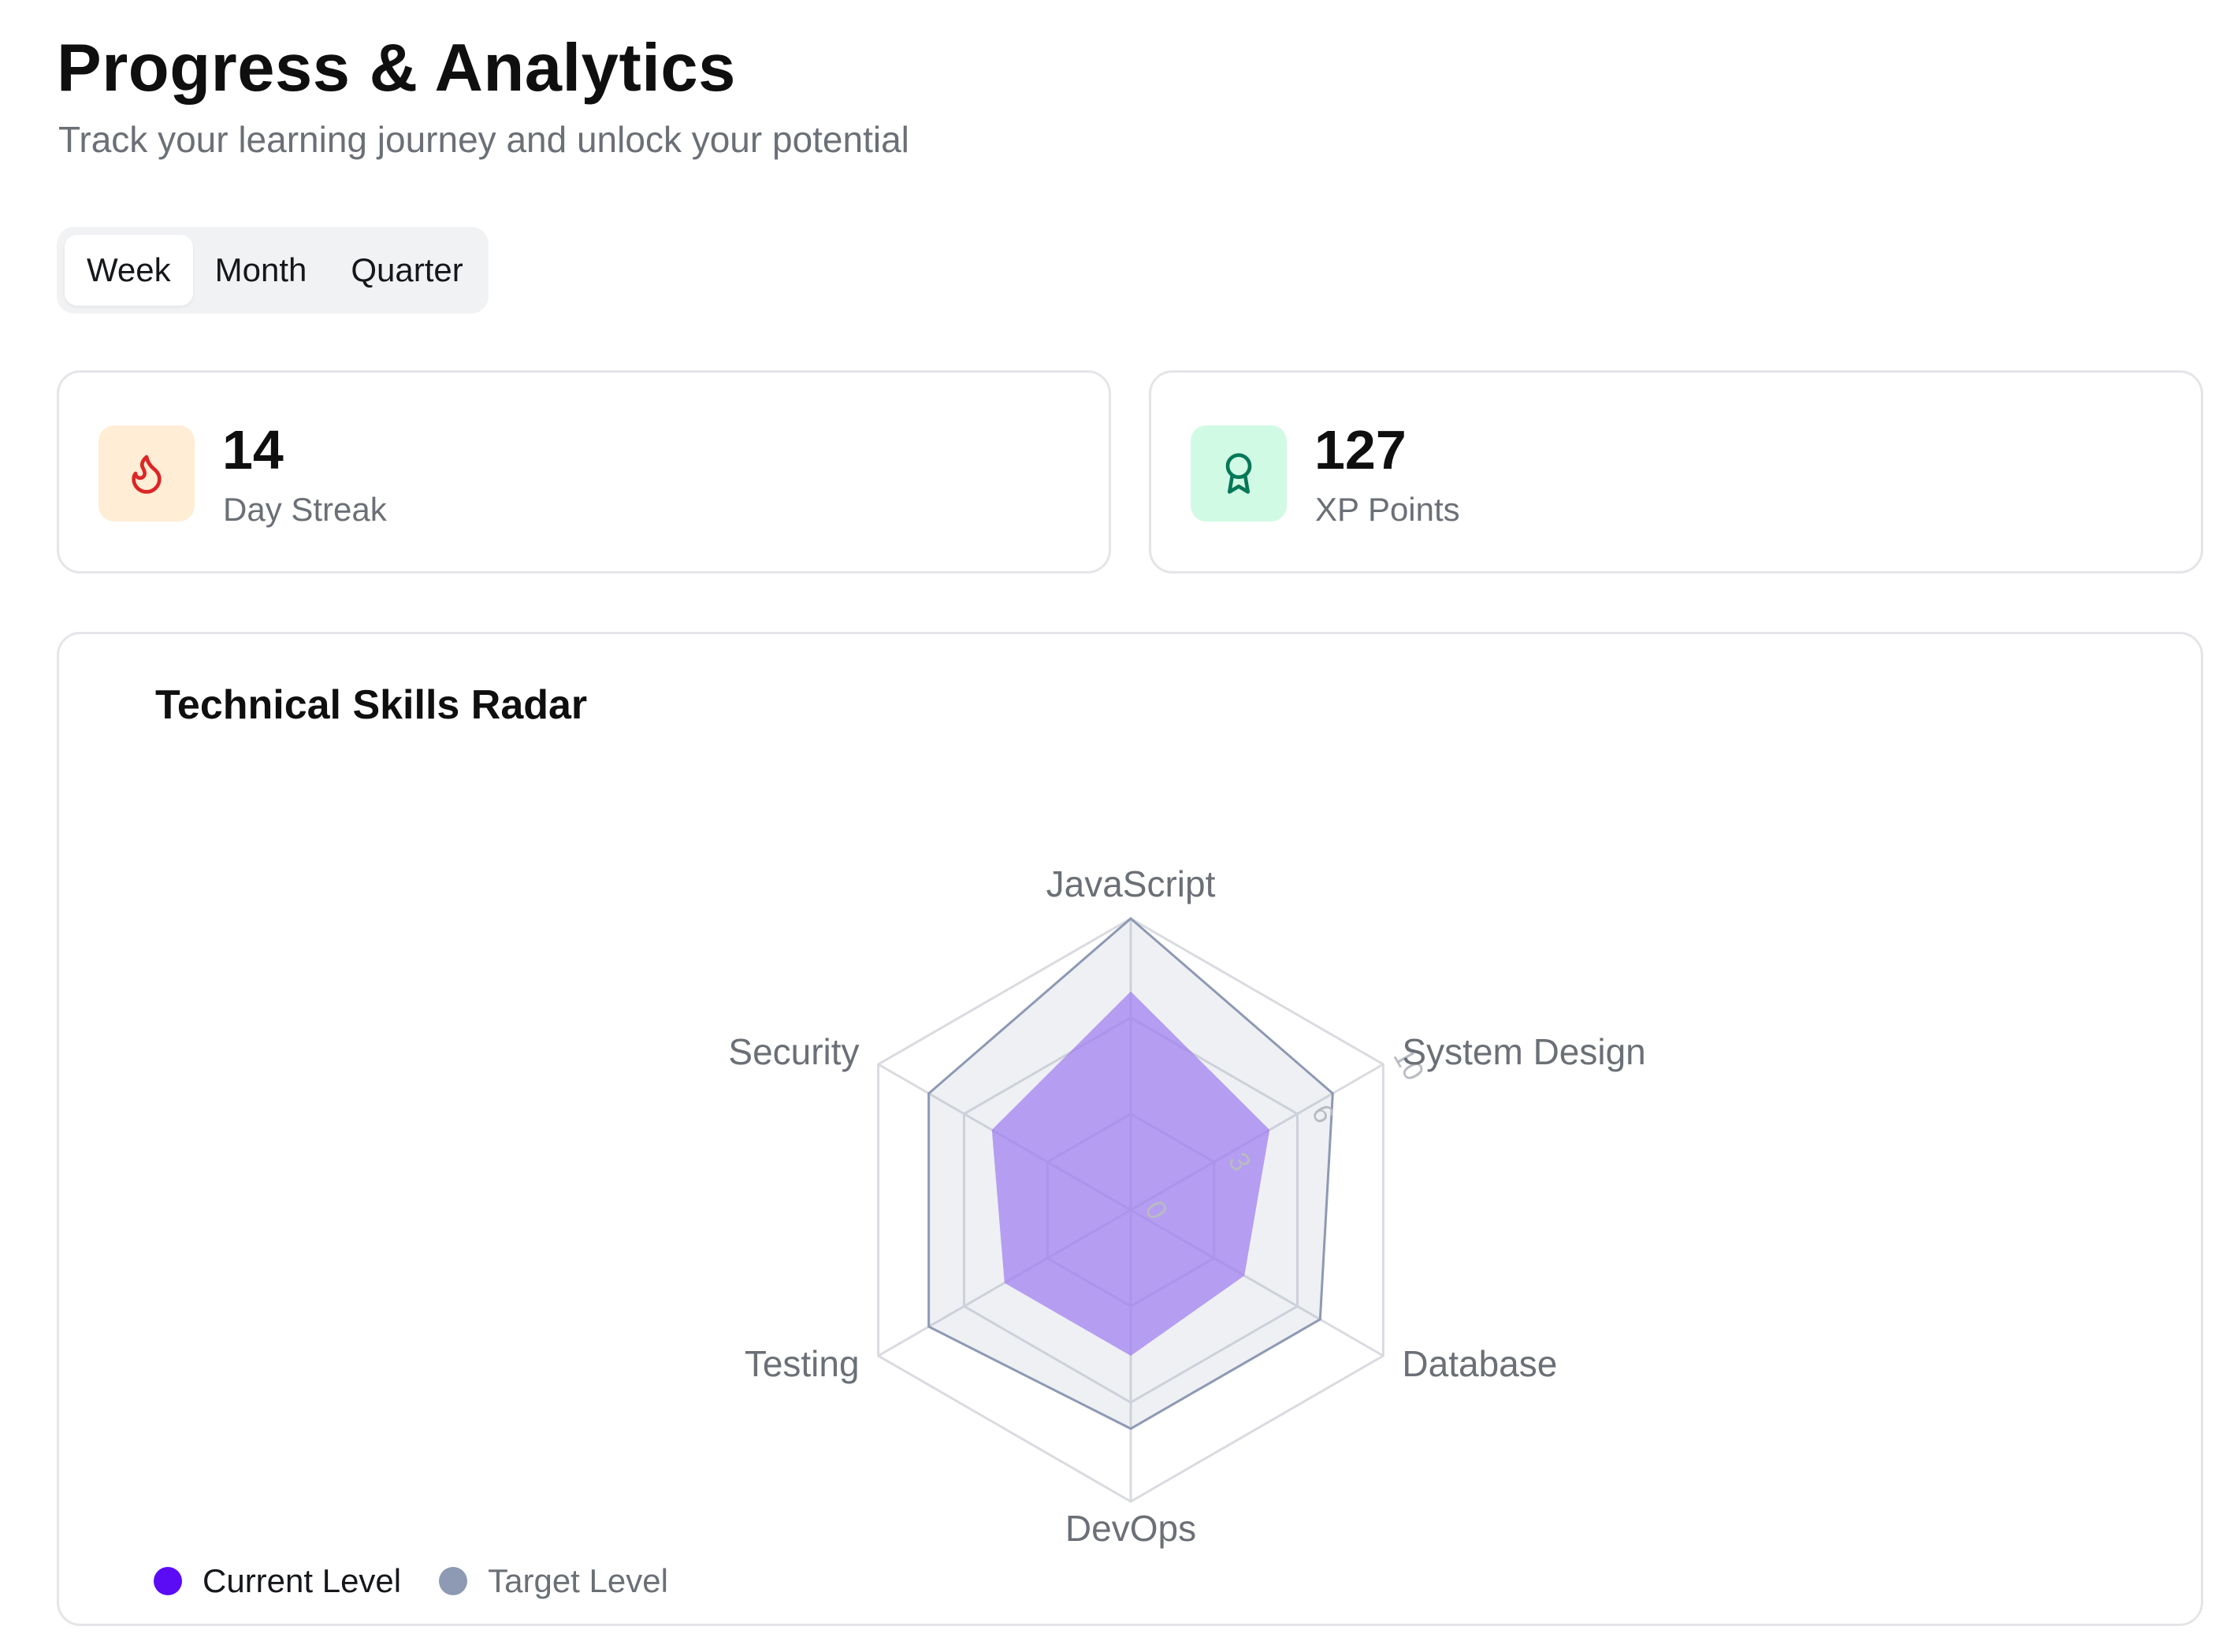  I want to click on legend-current-label: Current Level, so click(302, 1580).